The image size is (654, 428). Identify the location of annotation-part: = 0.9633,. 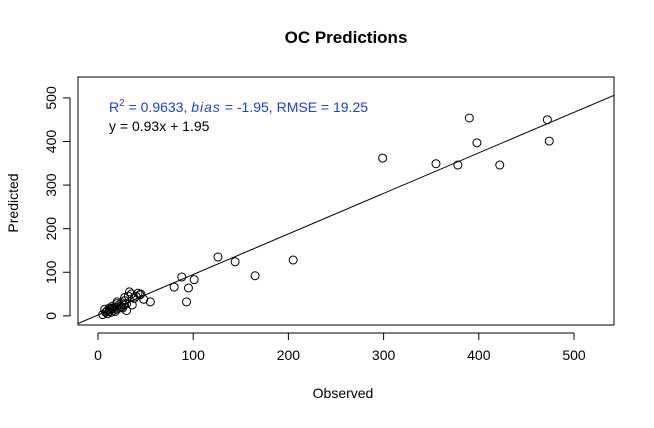
(158, 107).